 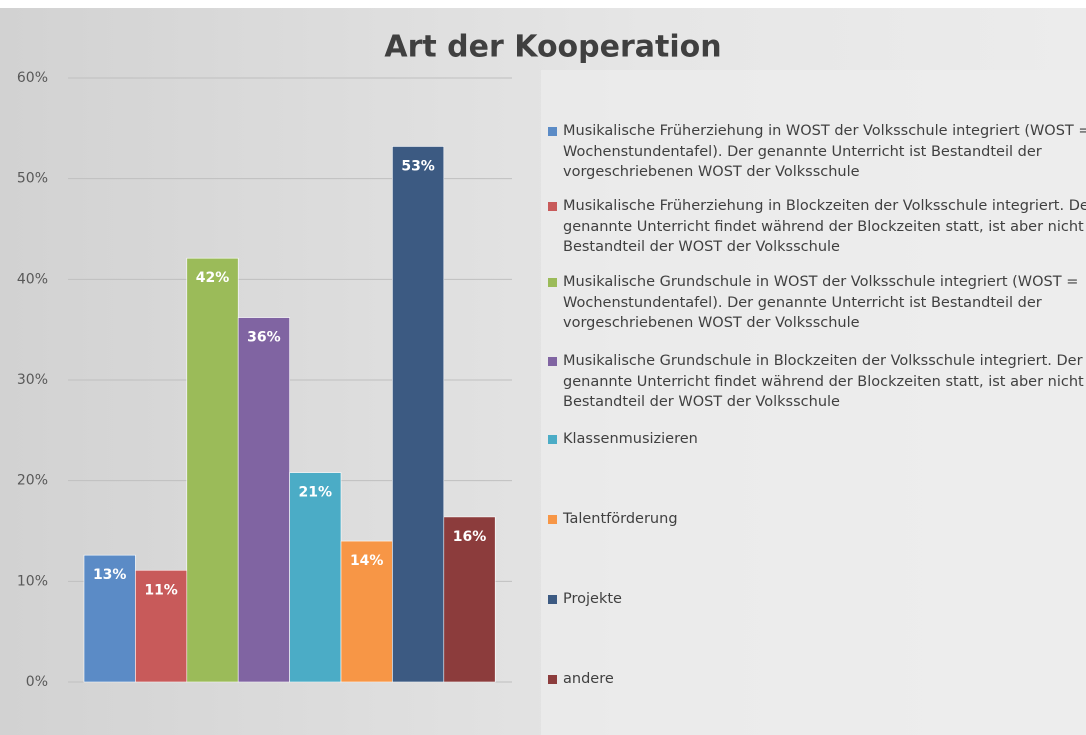 What do you see at coordinates (110, 575) in the screenshot?
I see `data-label: 13%` at bounding box center [110, 575].